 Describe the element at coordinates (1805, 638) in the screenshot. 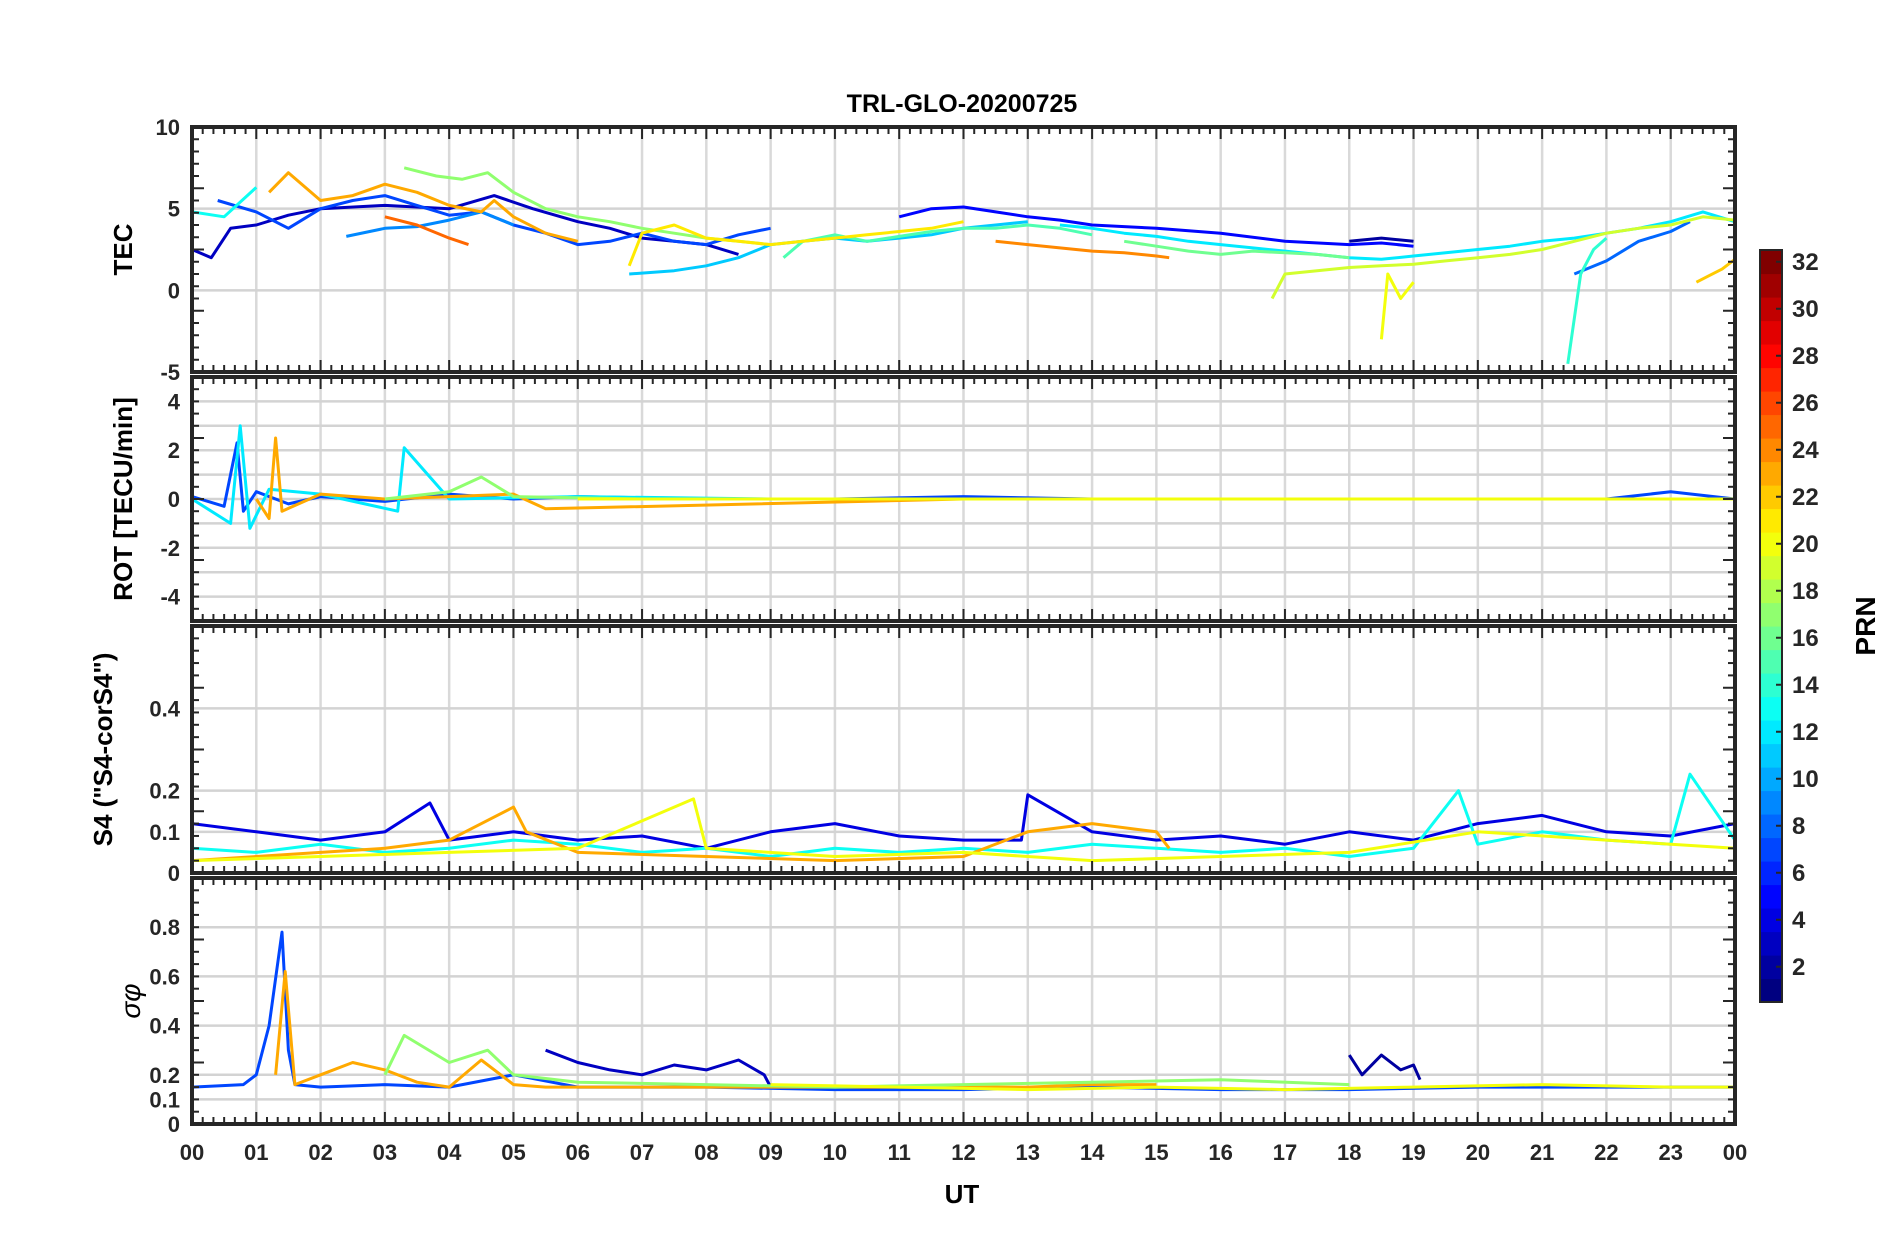

I see `colorbar-tick-label: 16` at that location.